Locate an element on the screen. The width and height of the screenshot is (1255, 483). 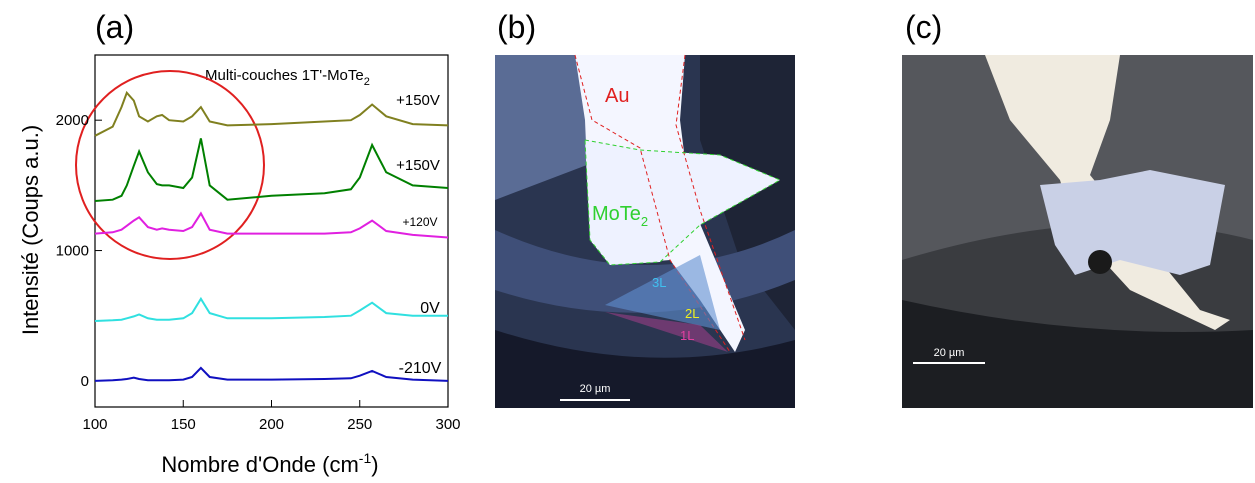
mote-sub: 2 is located at coordinates (644, 221).